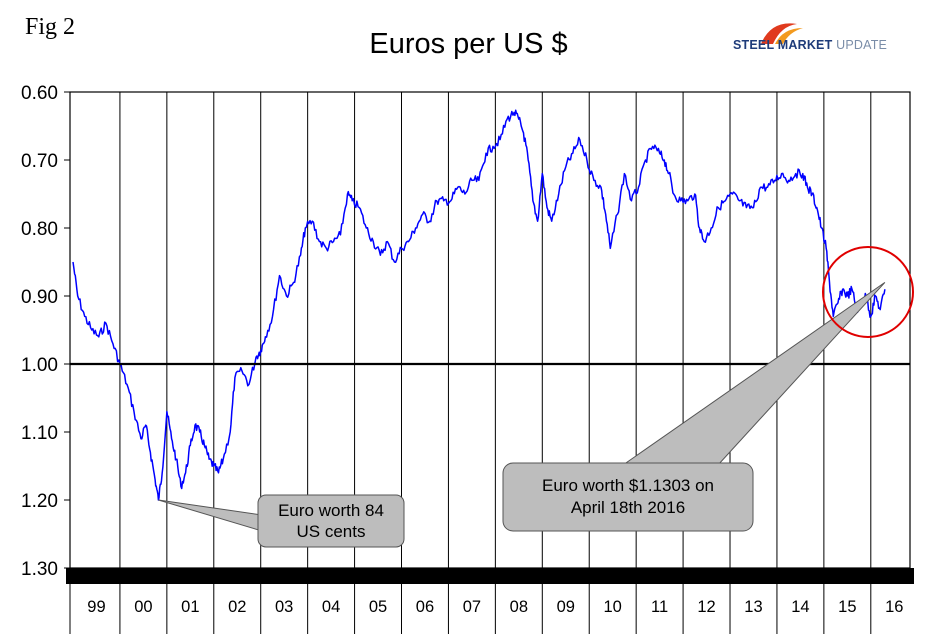 The height and width of the screenshot is (641, 937). What do you see at coordinates (628, 485) in the screenshot?
I see `callout-2-text-line: Euro worth $1.1303 on` at bounding box center [628, 485].